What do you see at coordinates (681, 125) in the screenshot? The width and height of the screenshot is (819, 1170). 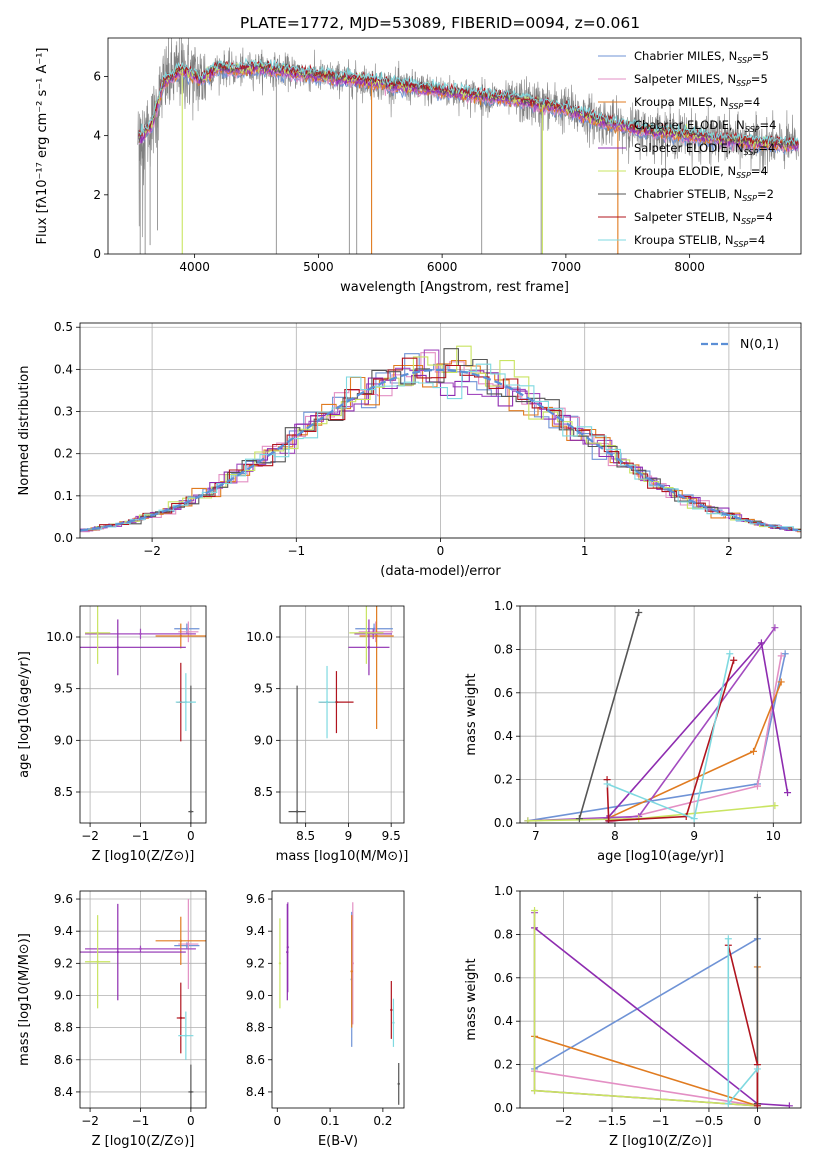 I see `legend-name: Chabrier ELODIE` at bounding box center [681, 125].